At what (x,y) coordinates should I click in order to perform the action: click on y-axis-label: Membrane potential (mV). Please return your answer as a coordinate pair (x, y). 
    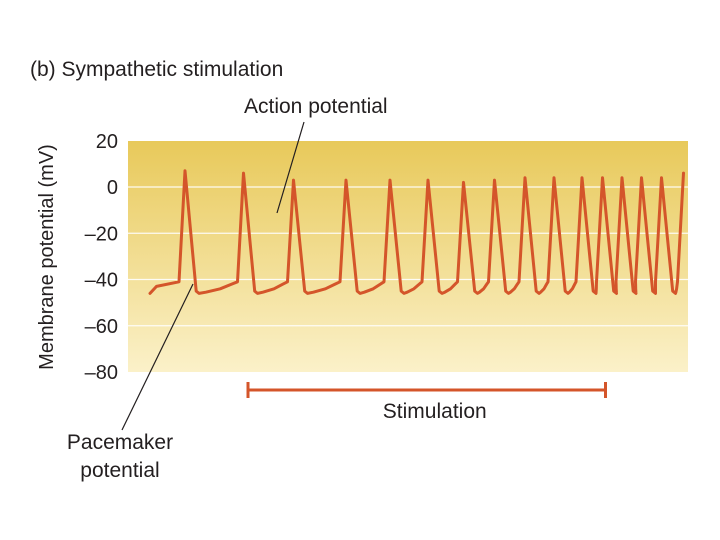
    Looking at the image, I should click on (47, 257).